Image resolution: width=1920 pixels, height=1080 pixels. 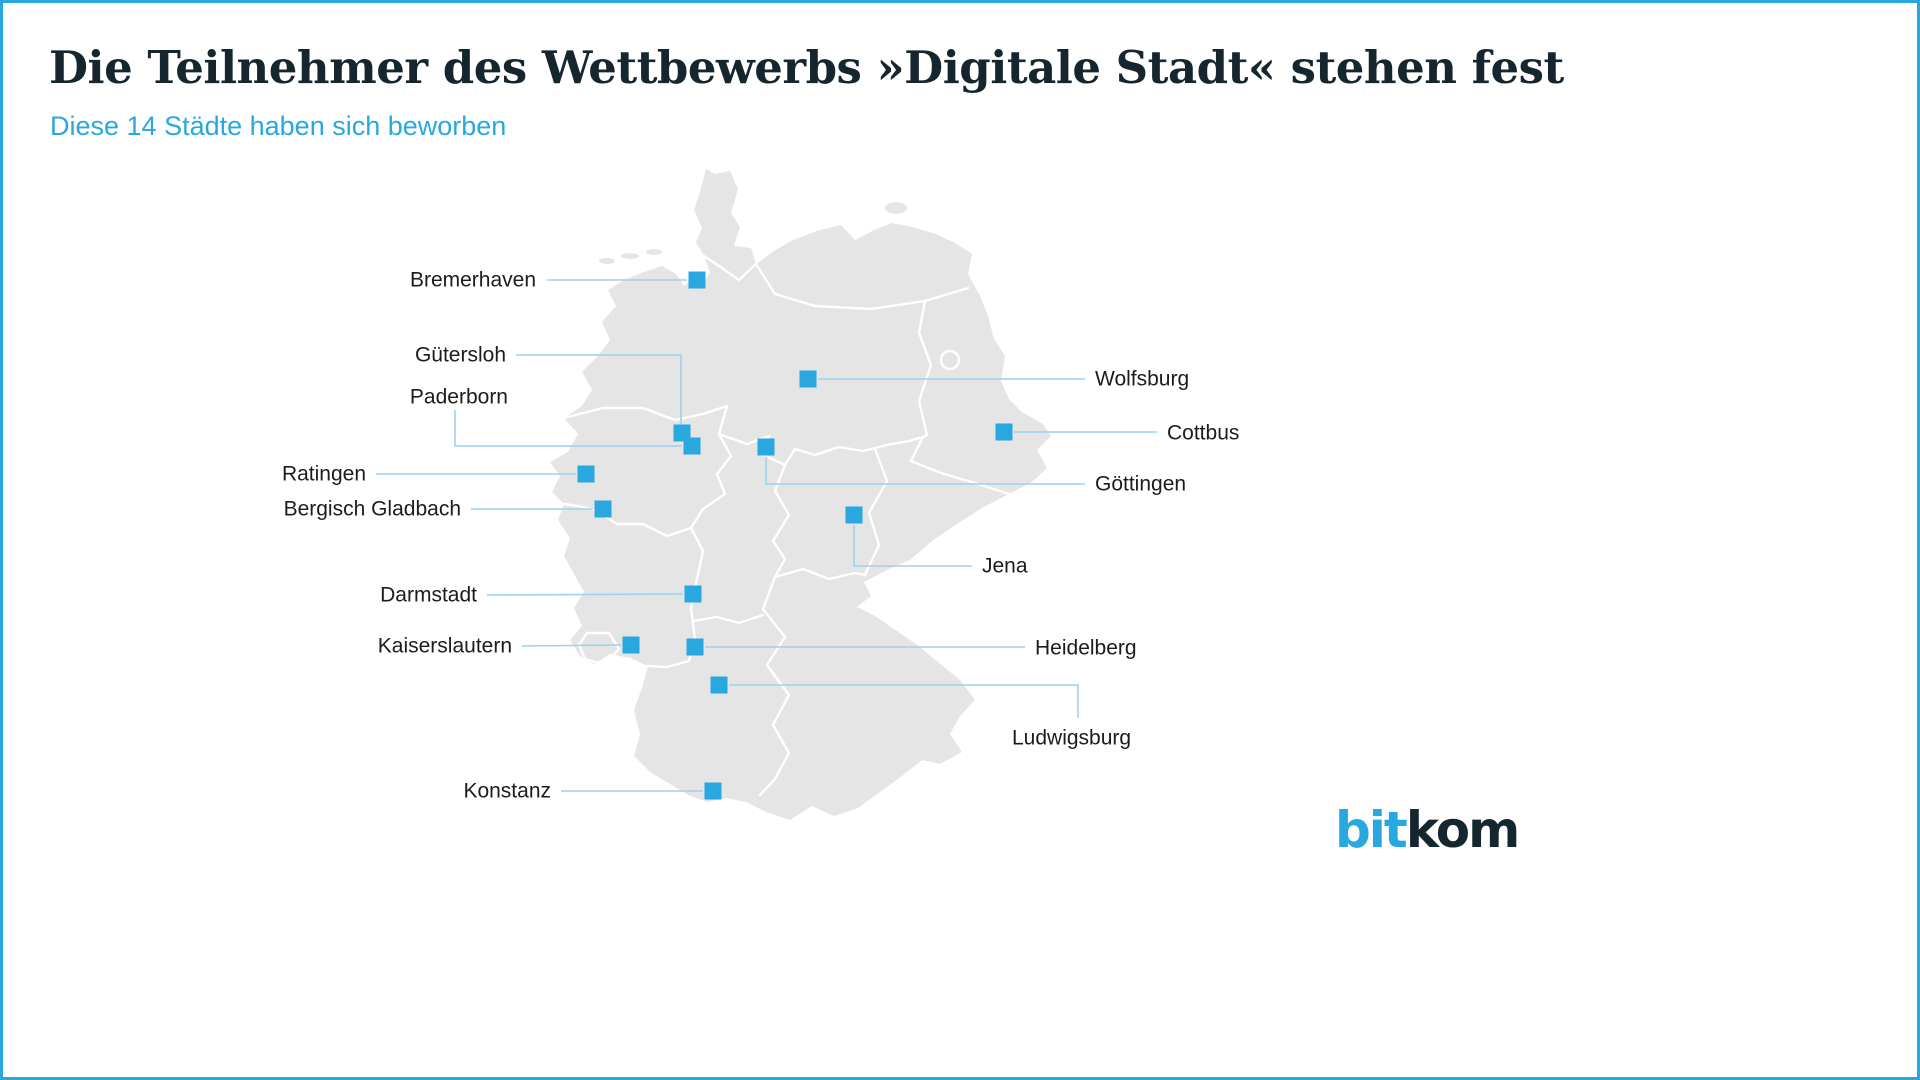 What do you see at coordinates (1462, 830) in the screenshot?
I see `logo-part-kom: kom` at bounding box center [1462, 830].